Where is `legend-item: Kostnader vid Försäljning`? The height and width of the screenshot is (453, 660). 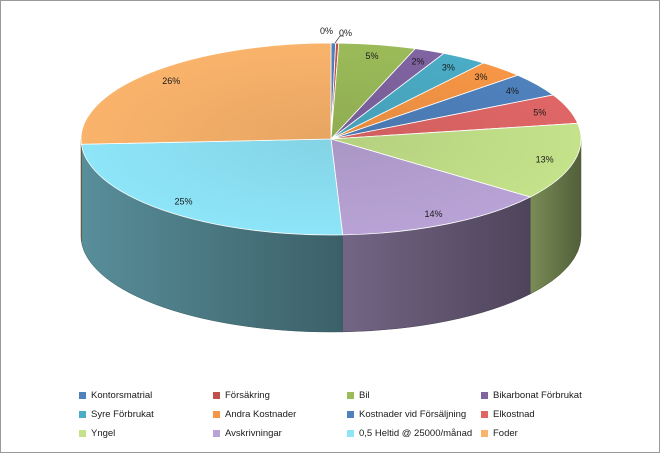
legend-item: Kostnader vid Försäljning is located at coordinates (414, 414).